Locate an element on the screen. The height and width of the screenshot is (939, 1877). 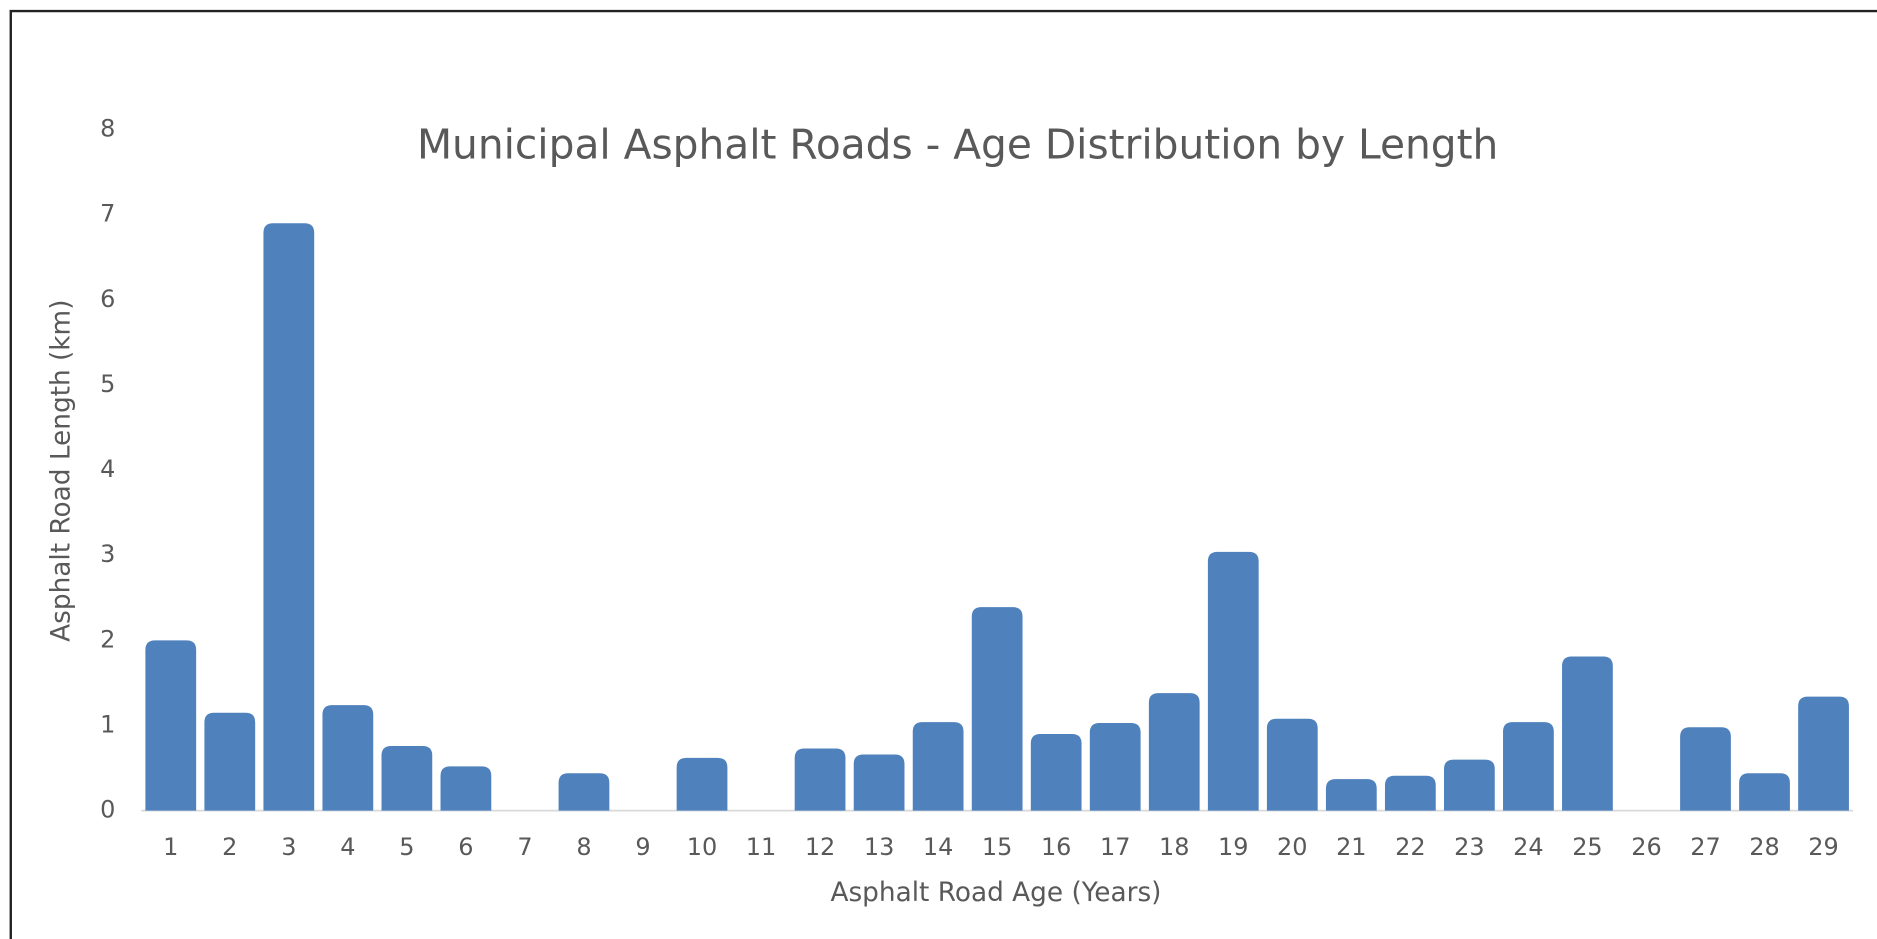
x-tick-label: 19 is located at coordinates (1233, 847).